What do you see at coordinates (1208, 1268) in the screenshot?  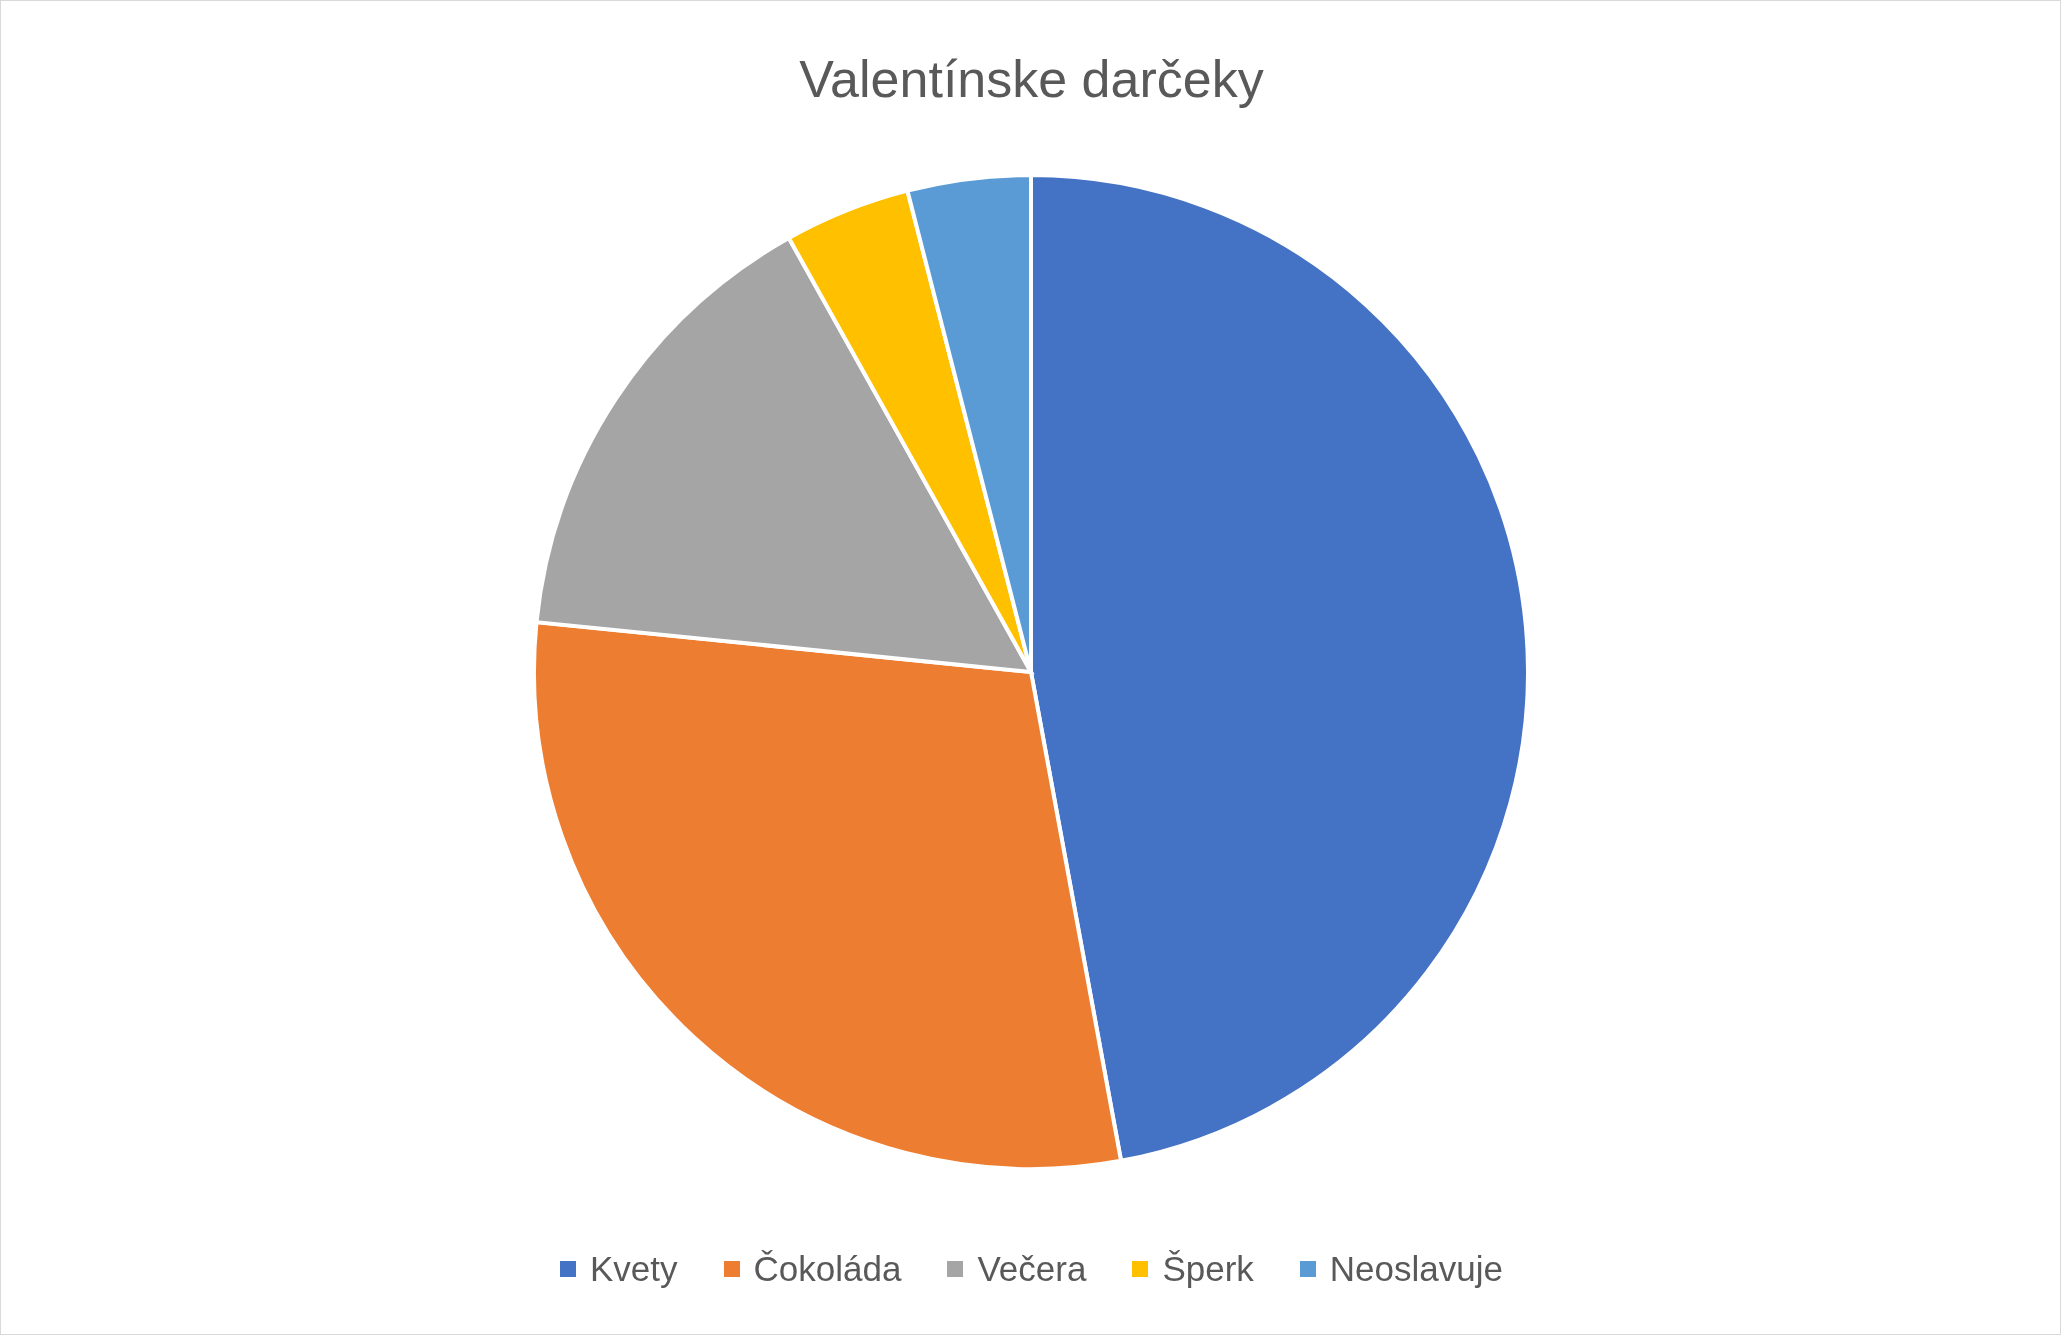 I see `legend-label: Šperk` at bounding box center [1208, 1268].